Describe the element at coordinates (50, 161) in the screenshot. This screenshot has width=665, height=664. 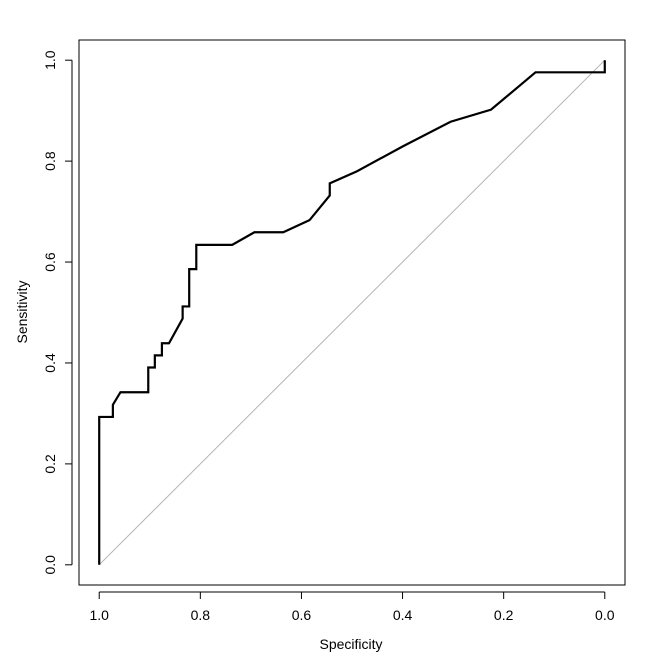
I see `y-tick-label: 0.8` at that location.